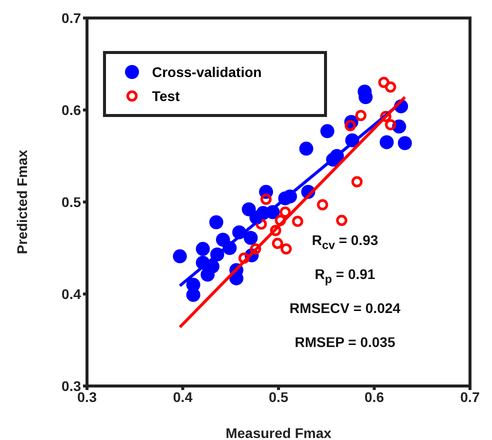 This screenshot has width=492, height=440. Describe the element at coordinates (345, 242) in the screenshot. I see `annotation: R$_{cv}$ = 0.93` at that location.